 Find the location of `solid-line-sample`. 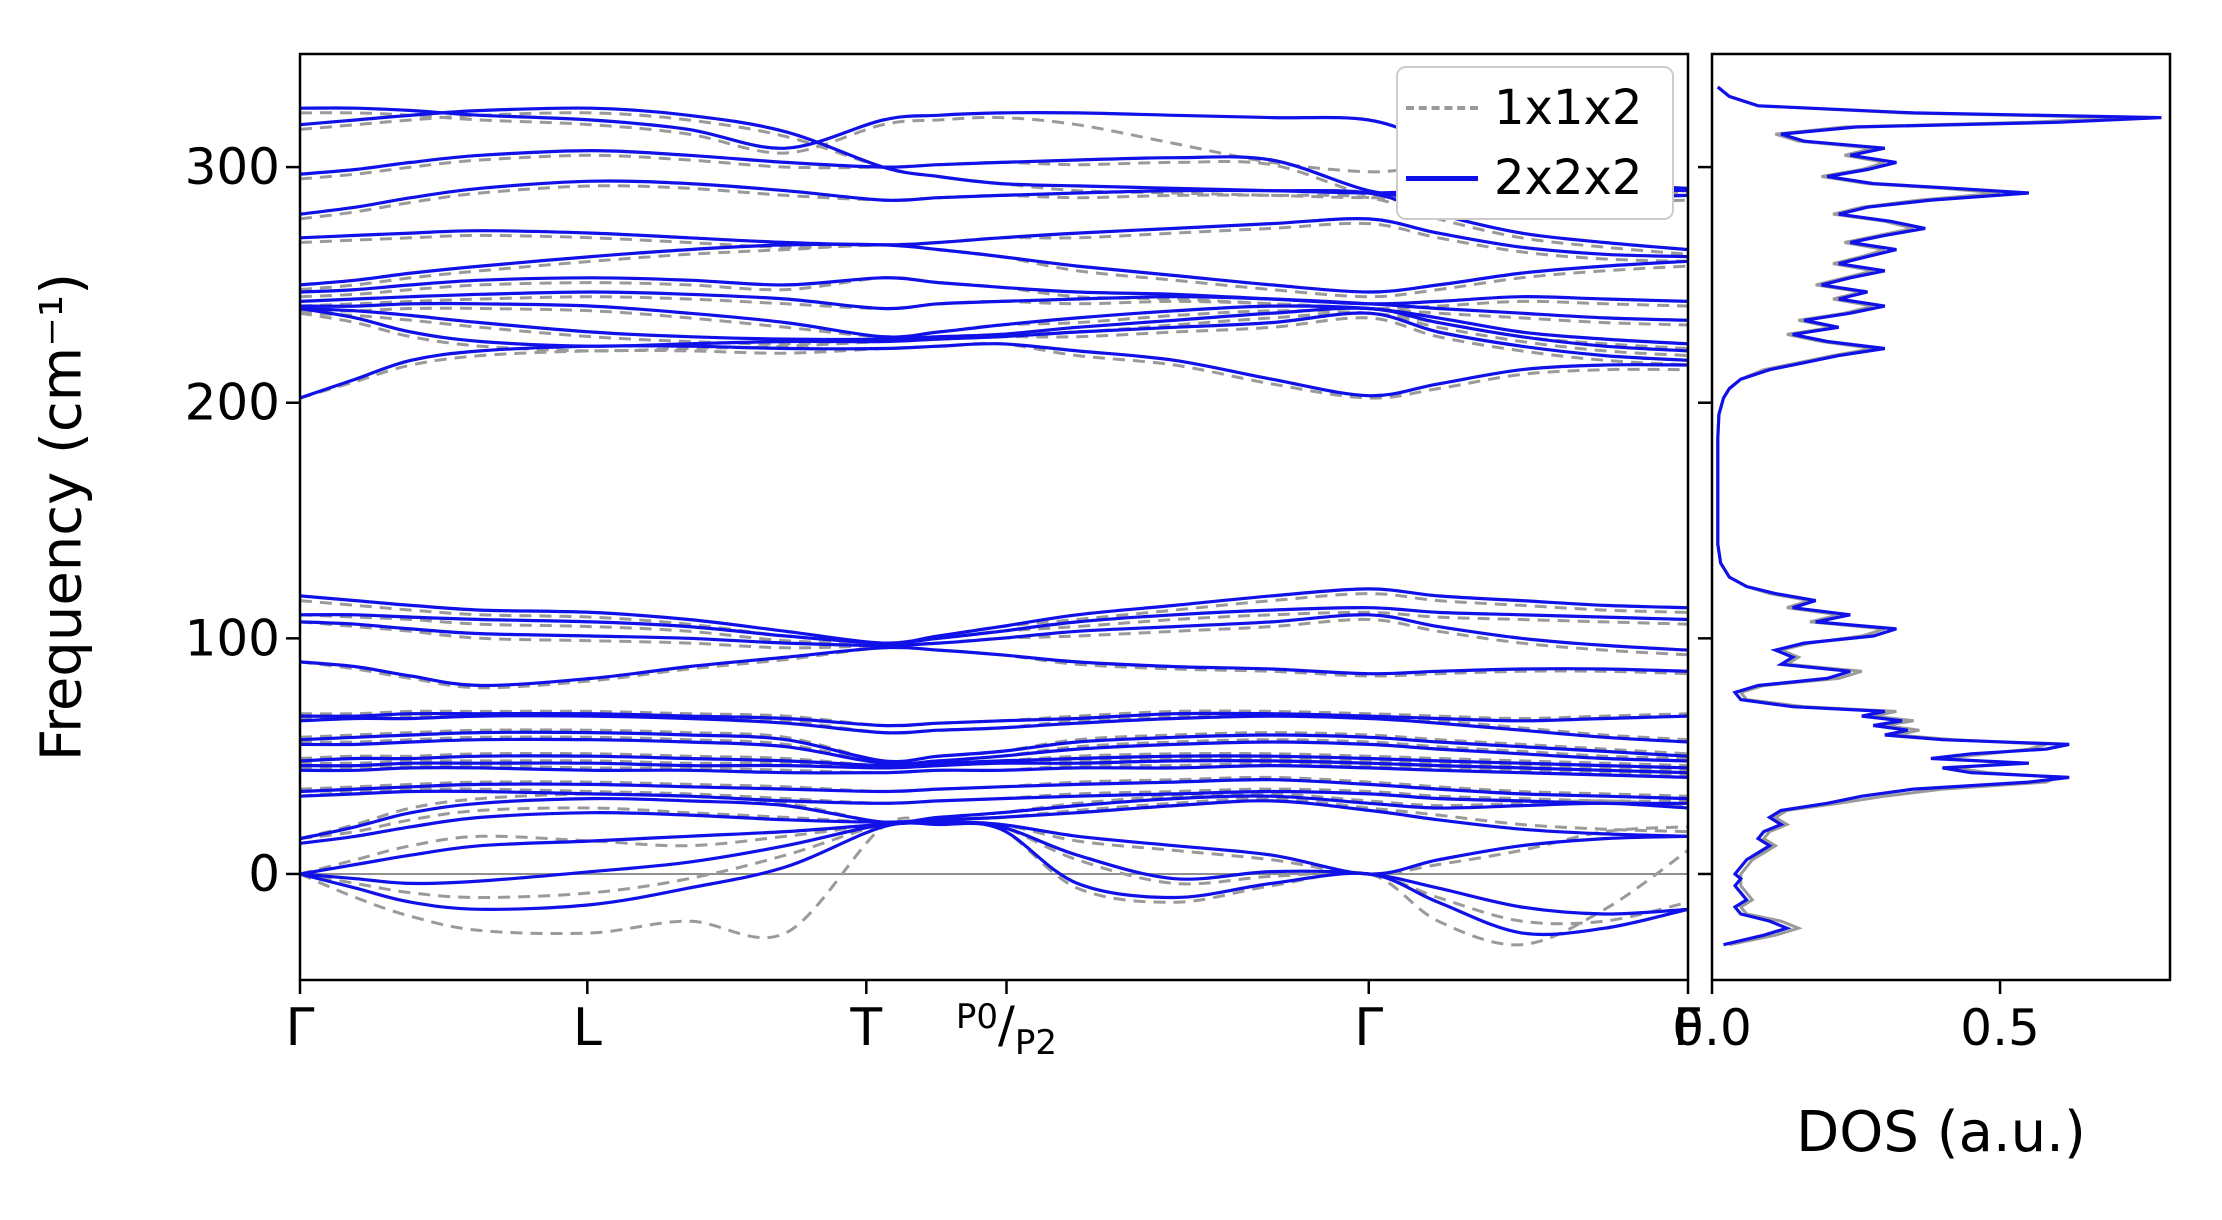

solid-line-sample is located at coordinates (1442, 178).